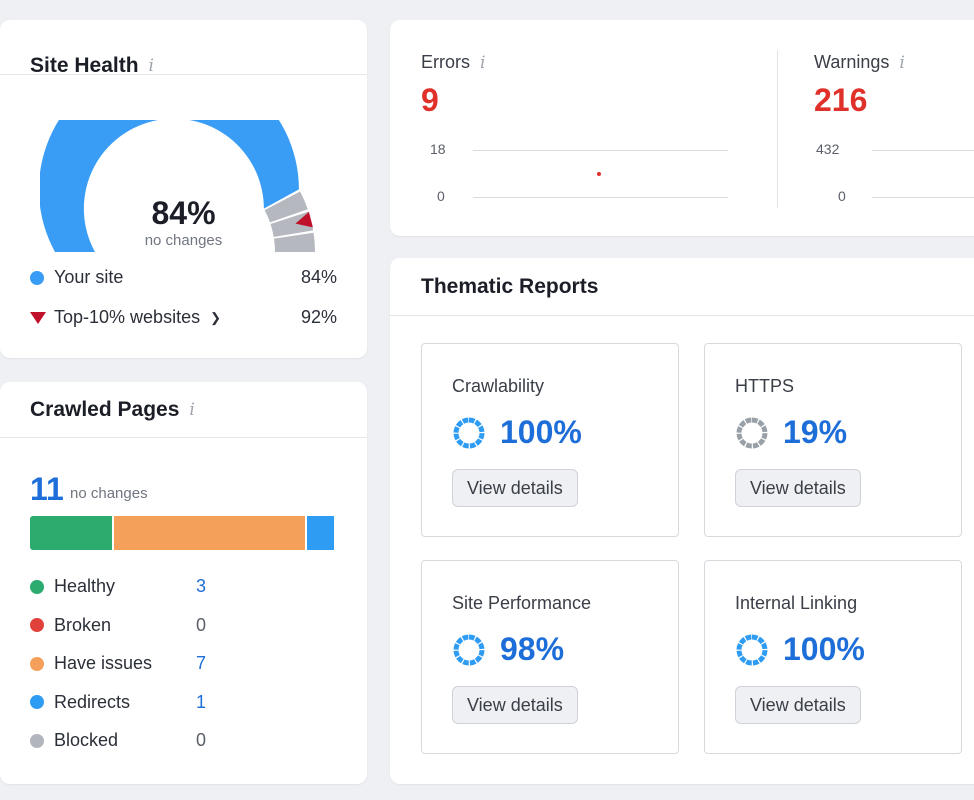  Describe the element at coordinates (445, 62) in the screenshot. I see `errors-label-text: Errors` at that location.